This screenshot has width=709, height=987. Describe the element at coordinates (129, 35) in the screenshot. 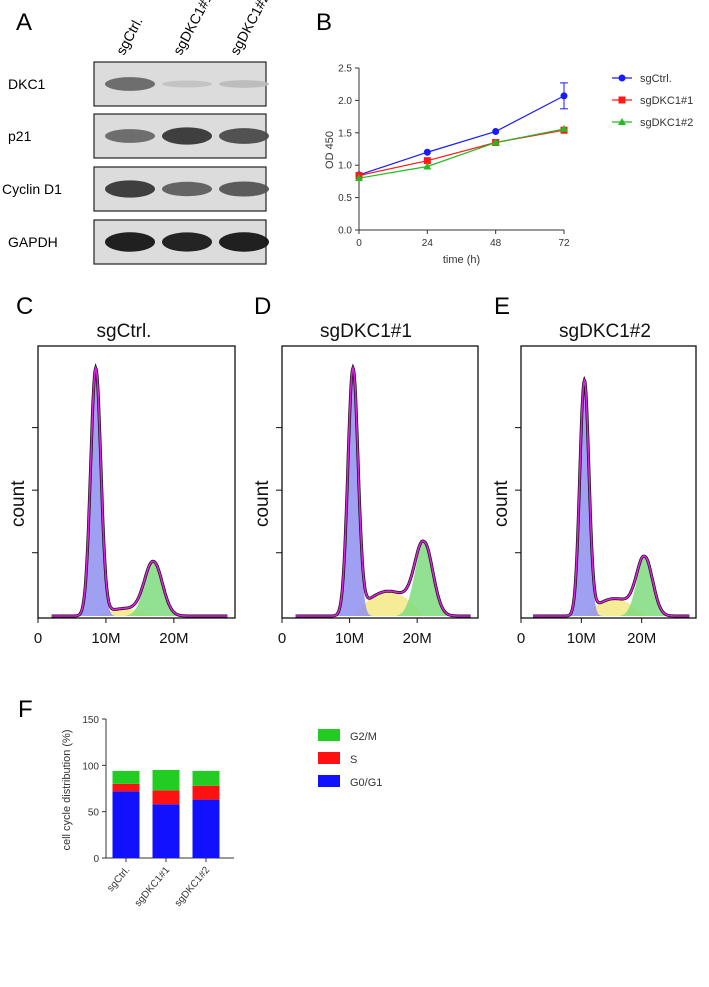

I see `lane-label: sgCtrl.` at that location.